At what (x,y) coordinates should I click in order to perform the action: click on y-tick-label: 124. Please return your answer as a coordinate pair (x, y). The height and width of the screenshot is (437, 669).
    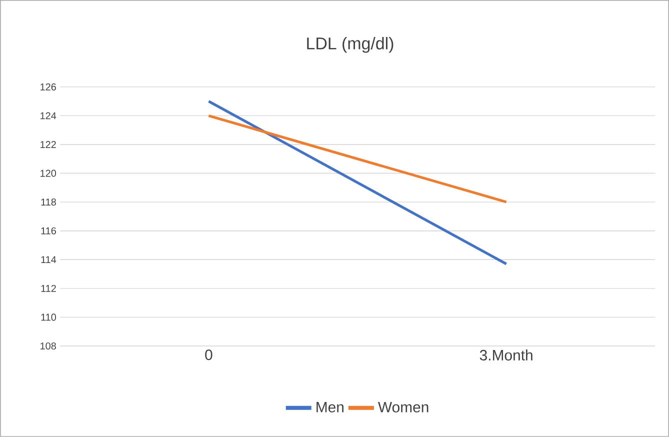
    Looking at the image, I should click on (48, 116).